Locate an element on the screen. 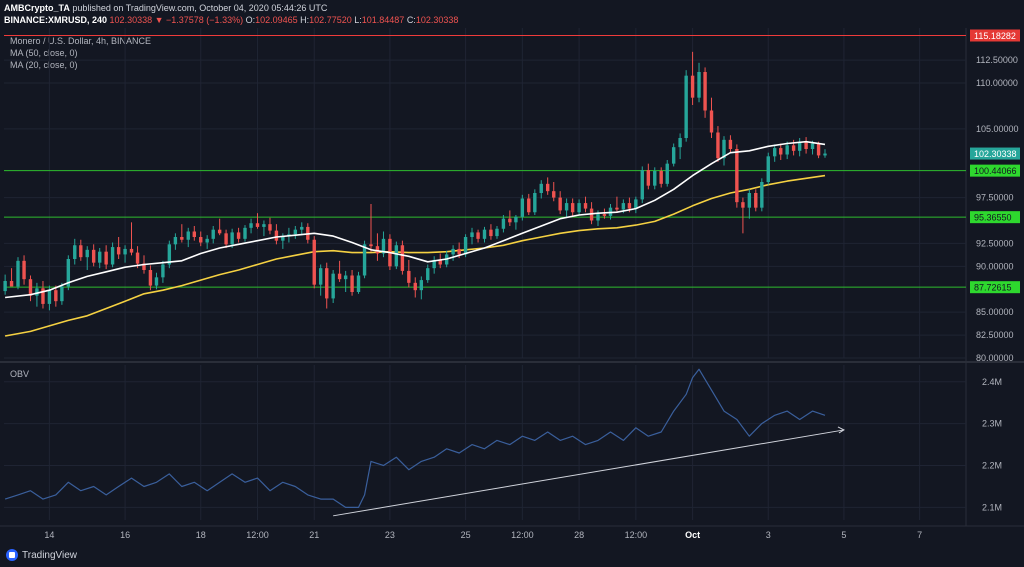 Image resolution: width=1024 pixels, height=567 pixels. open-value: 102.09465 is located at coordinates (276, 20).